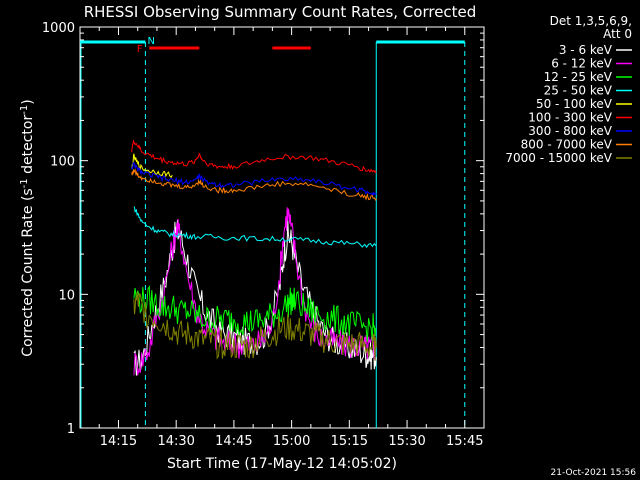 The width and height of the screenshot is (640, 480). Describe the element at coordinates (28, 272) in the screenshot. I see `y-axis-label-main: Corrected Count Rate (s` at that location.